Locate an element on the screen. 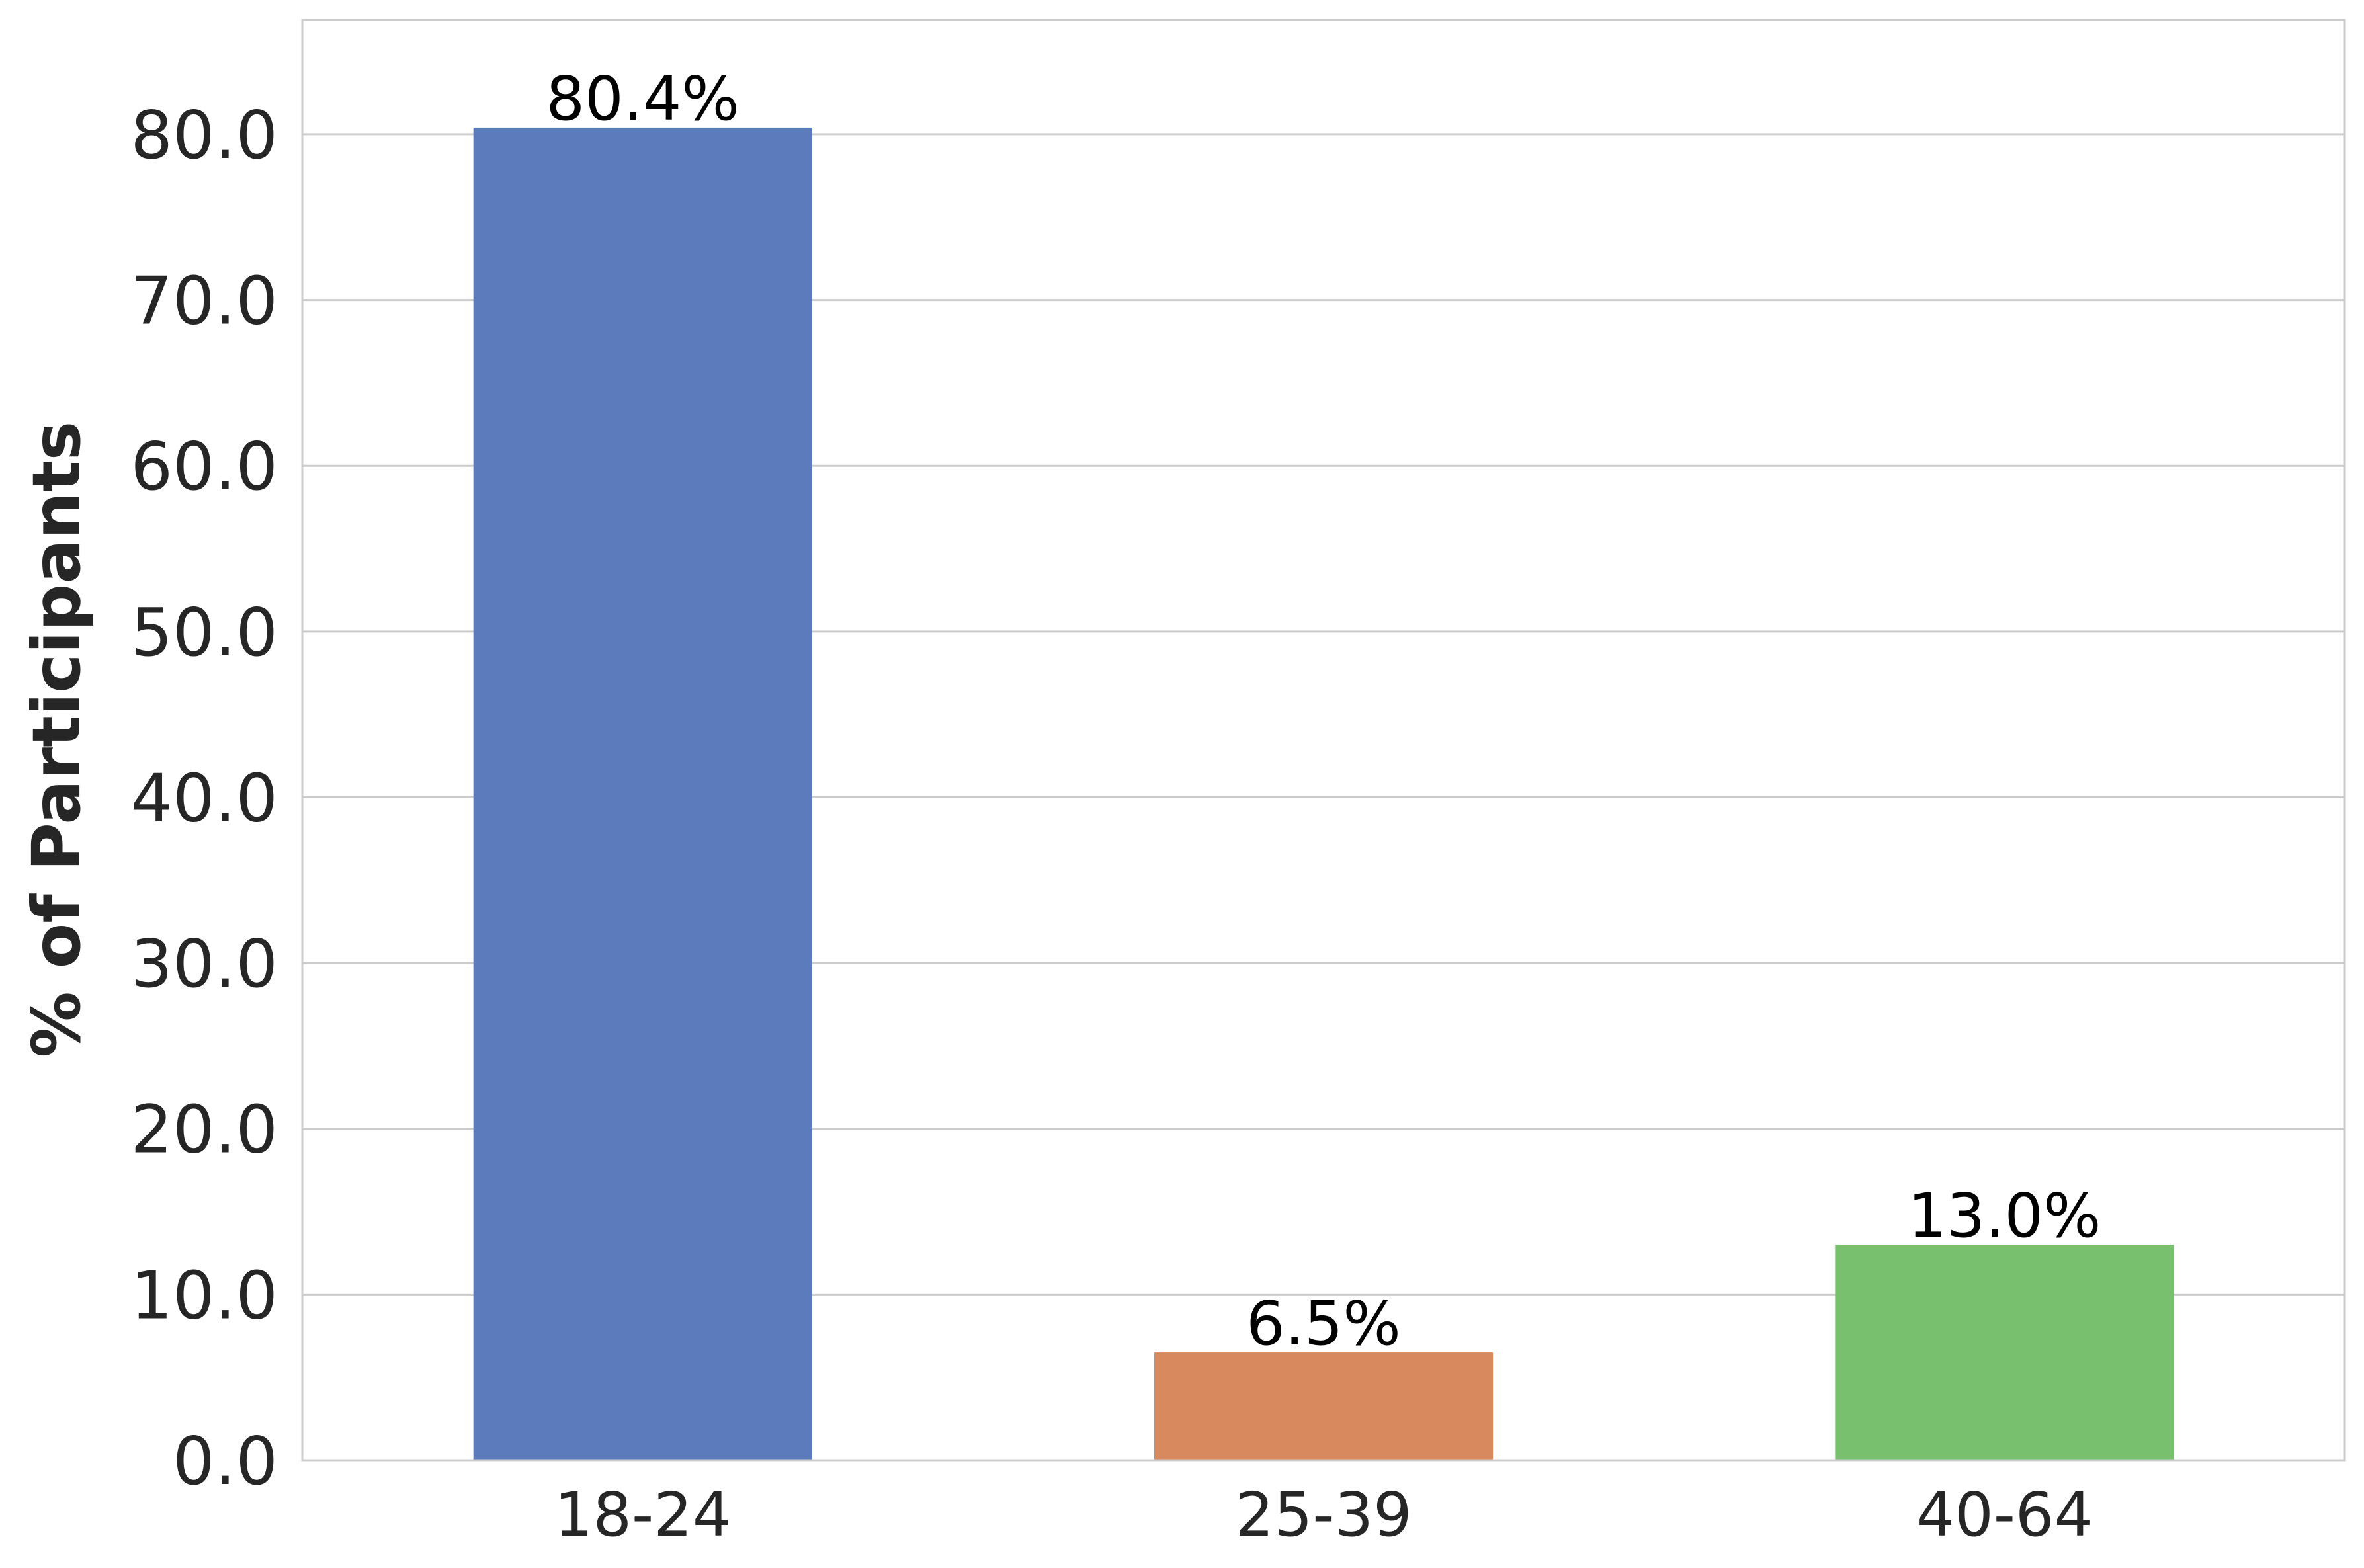 This screenshot has height=1568, width=2364. y-tick-label: 40.0 is located at coordinates (204, 798).